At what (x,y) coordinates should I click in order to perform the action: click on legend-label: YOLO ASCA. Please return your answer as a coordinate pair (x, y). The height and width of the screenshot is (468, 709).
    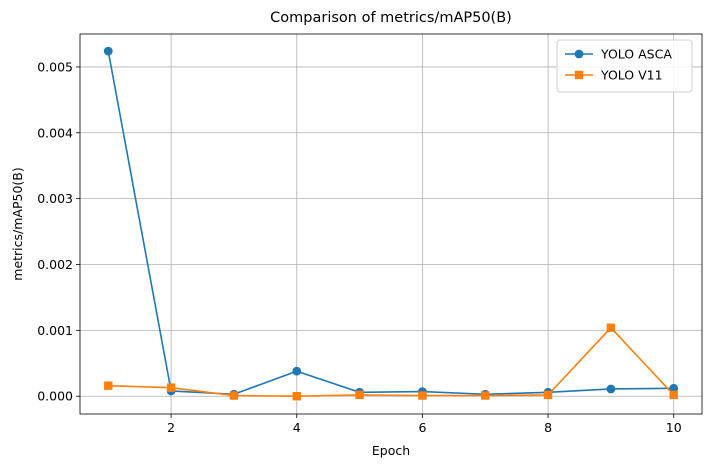
    Looking at the image, I should click on (636, 54).